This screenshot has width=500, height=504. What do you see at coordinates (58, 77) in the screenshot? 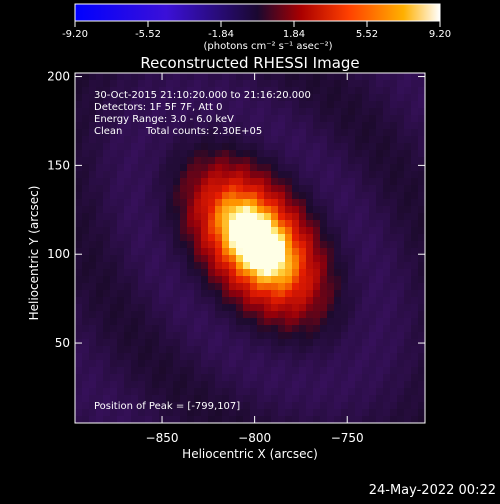
I see `y-tick-label: 200` at bounding box center [58, 77].